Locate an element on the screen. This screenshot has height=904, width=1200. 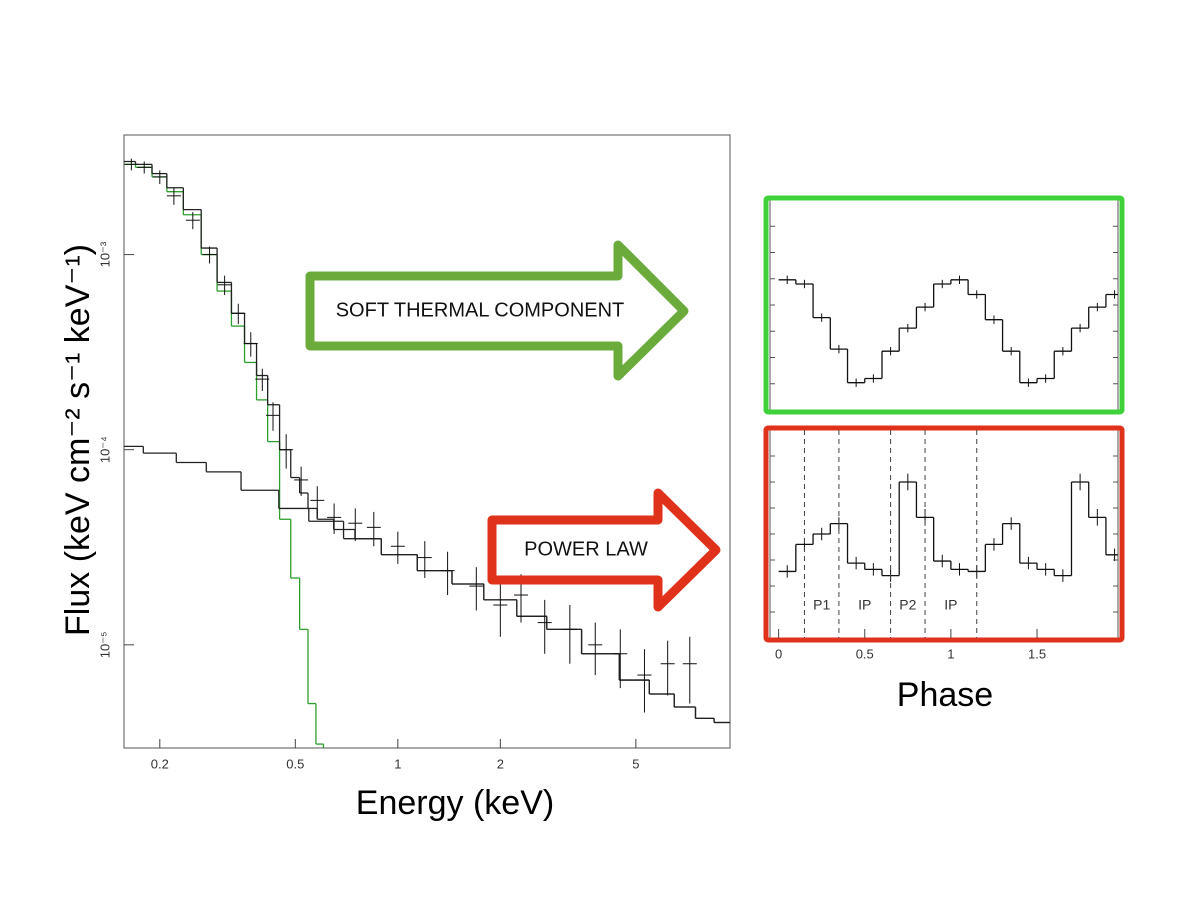
x-tick-label: 1.5 is located at coordinates (1037, 653).